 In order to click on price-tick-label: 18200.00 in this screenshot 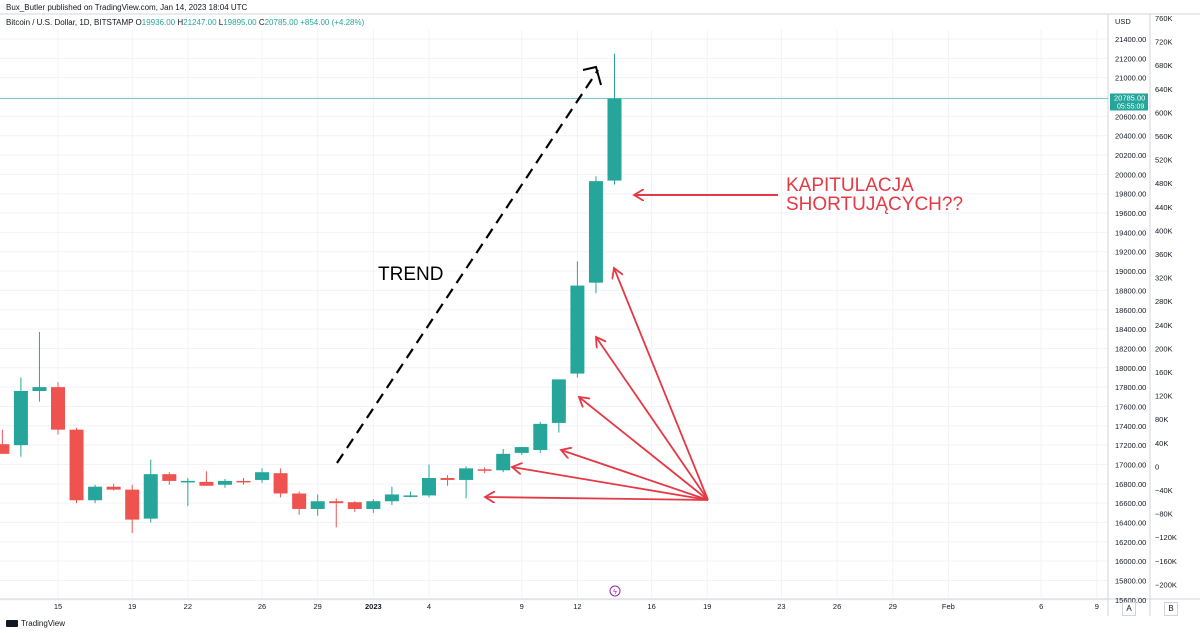, I will do `click(1130, 348)`.